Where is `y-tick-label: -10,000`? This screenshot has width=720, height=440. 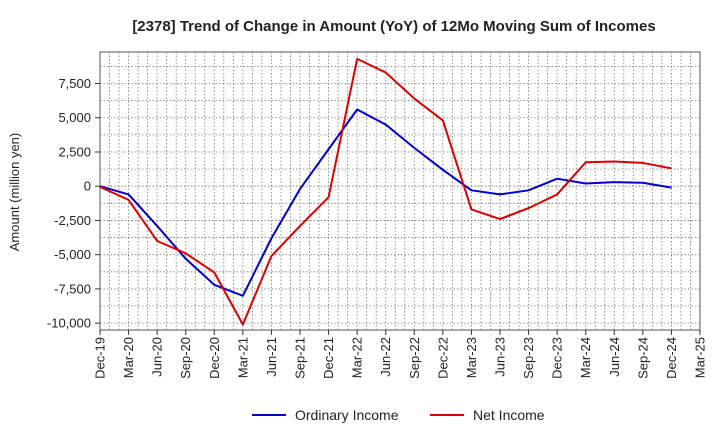
y-tick-label: -10,000 is located at coordinates (69, 323).